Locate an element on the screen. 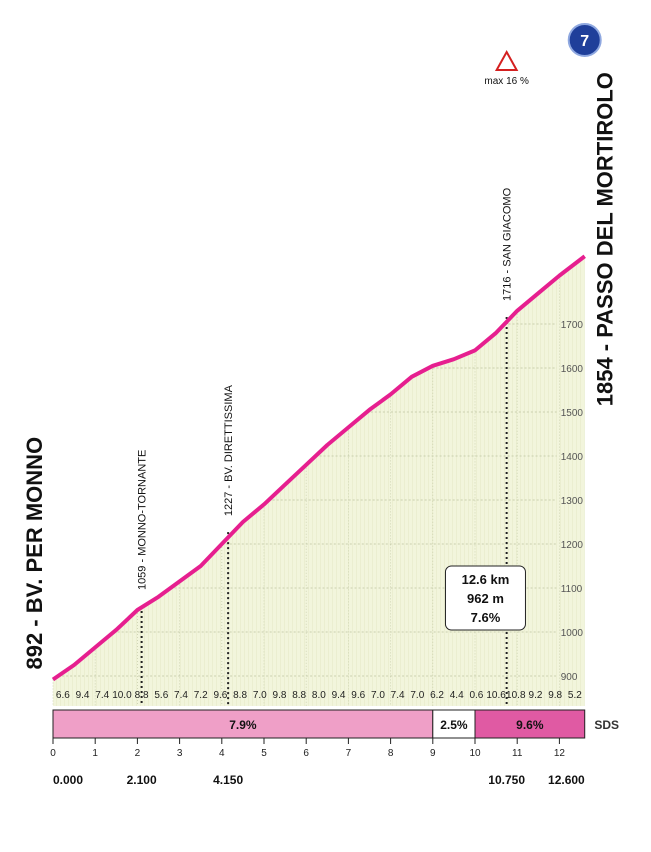 This screenshot has width=651, height=852. grade-value: 10.8 is located at coordinates (516, 695).